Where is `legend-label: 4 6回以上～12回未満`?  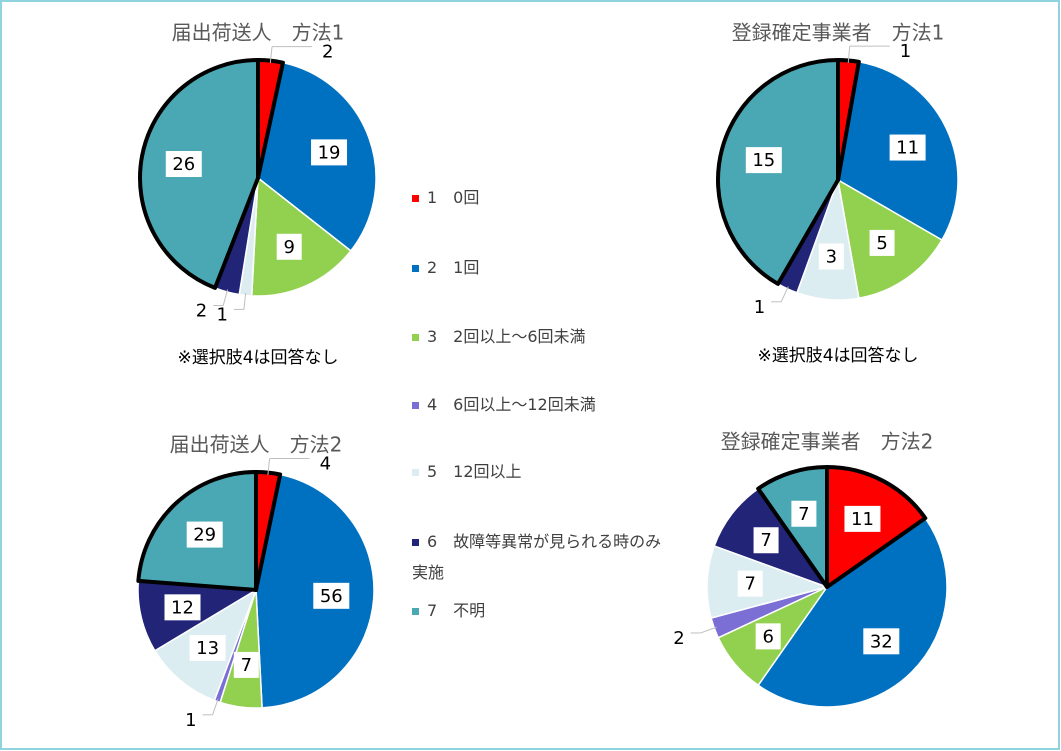
legend-label: 4 6回以上～12回未満 is located at coordinates (511, 404).